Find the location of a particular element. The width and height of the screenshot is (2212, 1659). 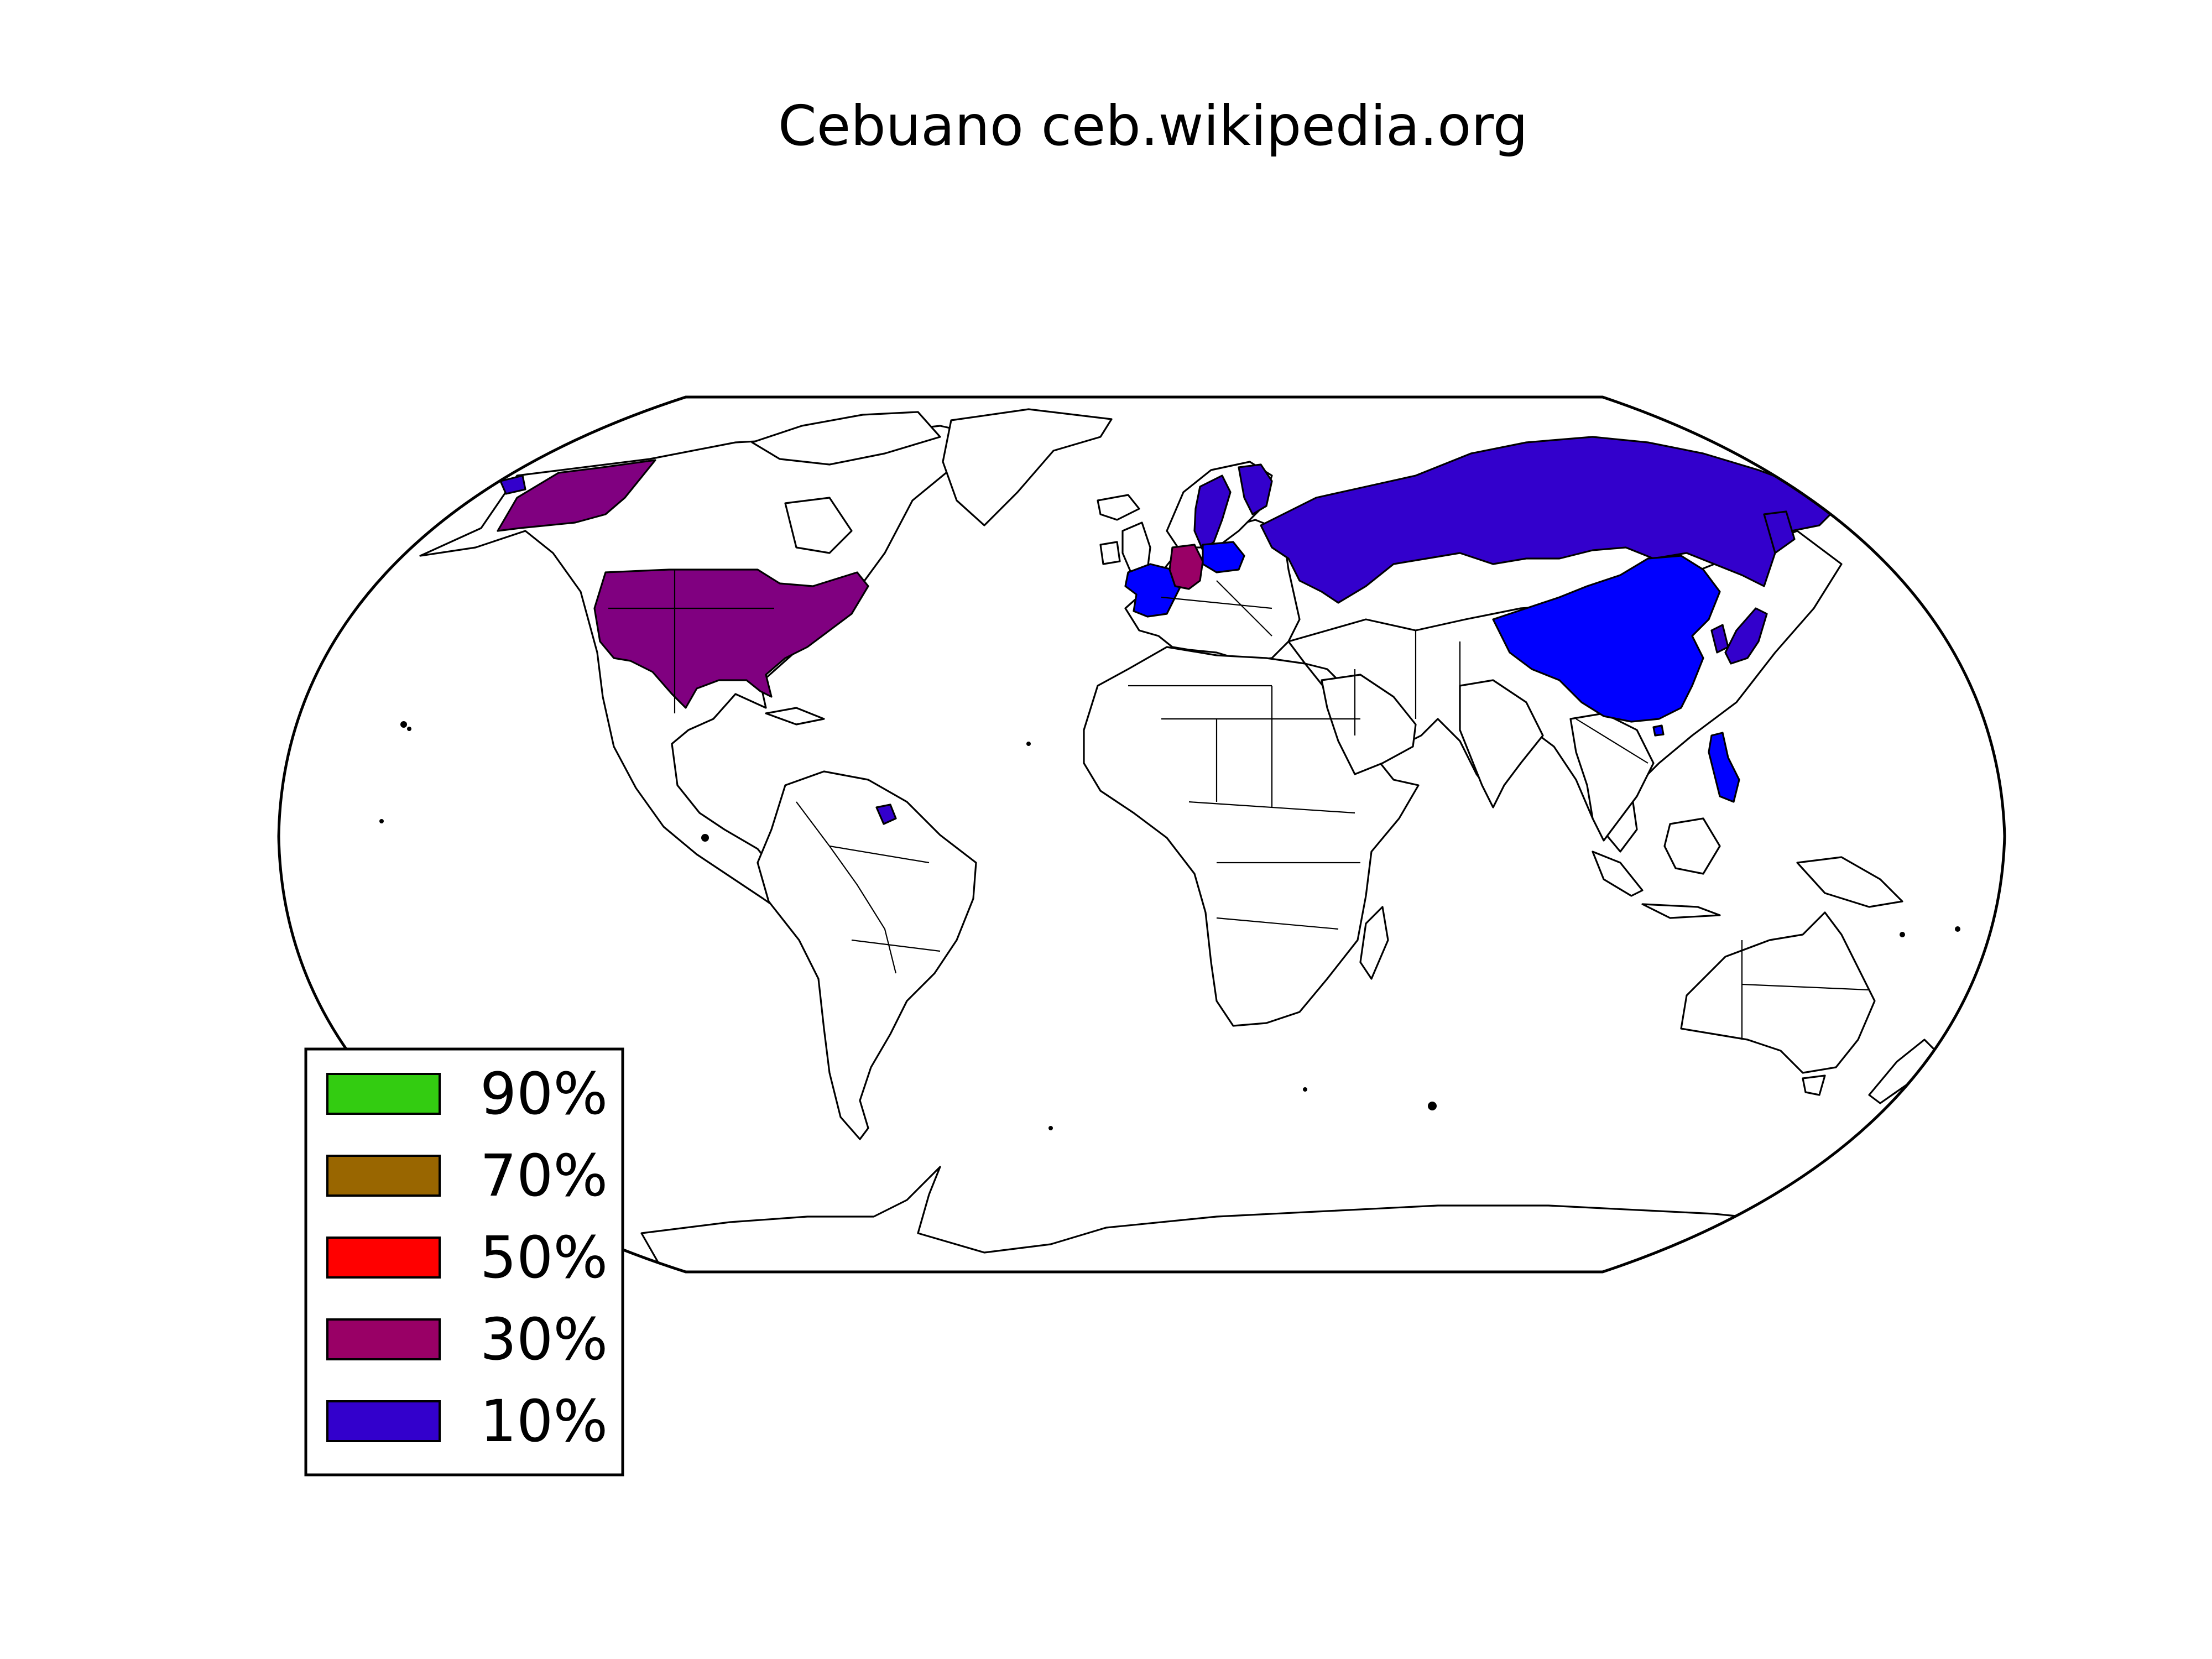

region-philippines is located at coordinates (1724, 767).